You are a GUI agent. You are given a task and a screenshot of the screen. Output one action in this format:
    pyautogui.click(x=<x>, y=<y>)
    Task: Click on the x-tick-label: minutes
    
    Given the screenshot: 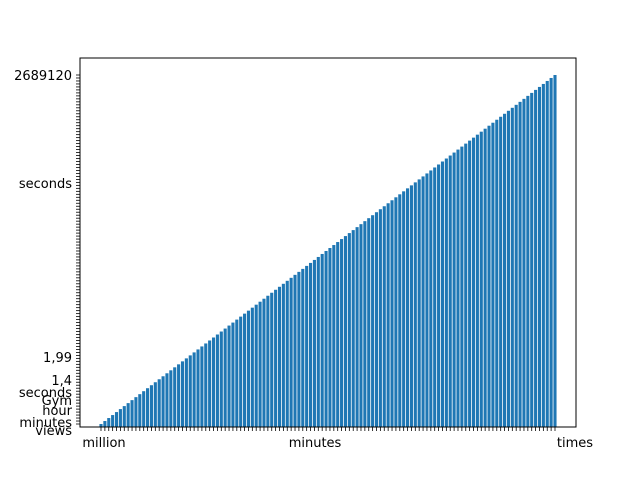 What is the action you would take?
    pyautogui.click(x=315, y=443)
    